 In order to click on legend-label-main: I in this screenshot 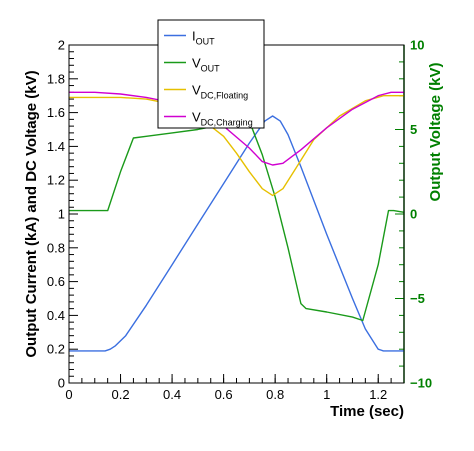, I will do `click(194, 36)`.